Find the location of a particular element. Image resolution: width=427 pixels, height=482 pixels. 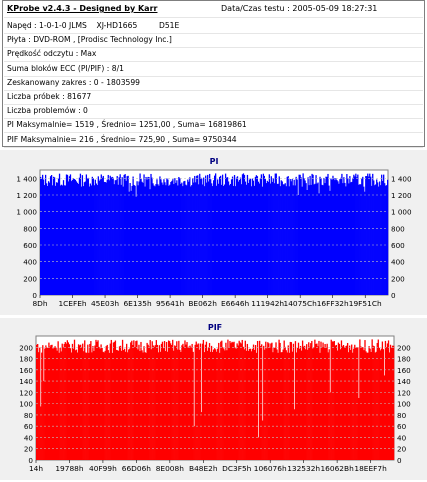

y-tick-label: 0 is located at coordinates (34, 295).